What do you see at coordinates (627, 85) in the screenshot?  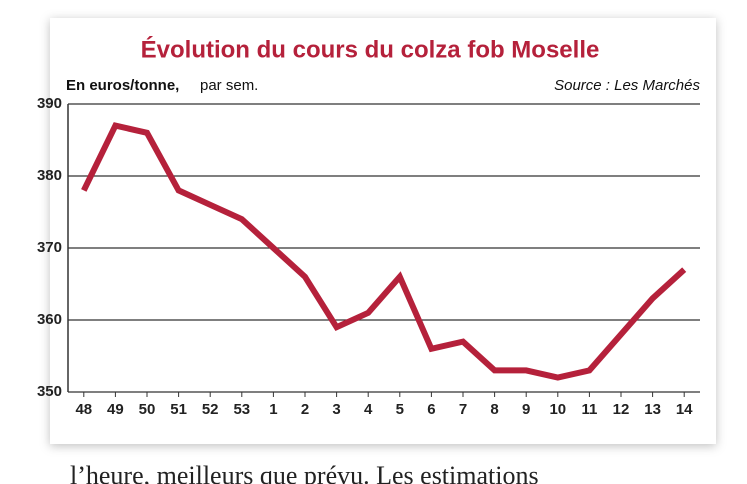 I see `source: Source : Les Marchés` at bounding box center [627, 85].